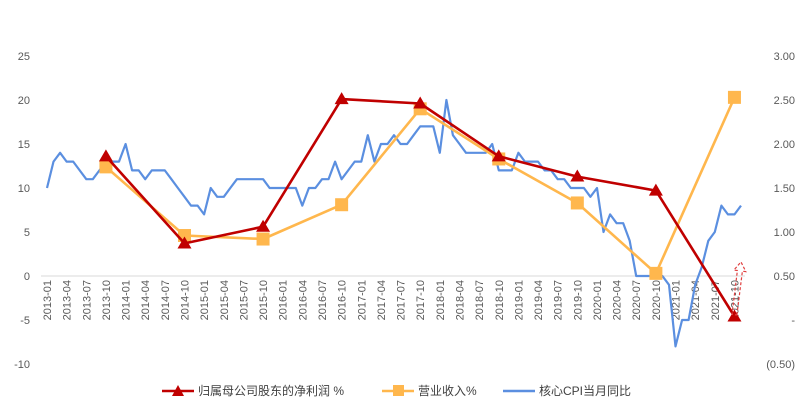 This screenshot has height=406, width=806. Describe the element at coordinates (24, 57) in the screenshot. I see `left-tick-label: 25` at that location.